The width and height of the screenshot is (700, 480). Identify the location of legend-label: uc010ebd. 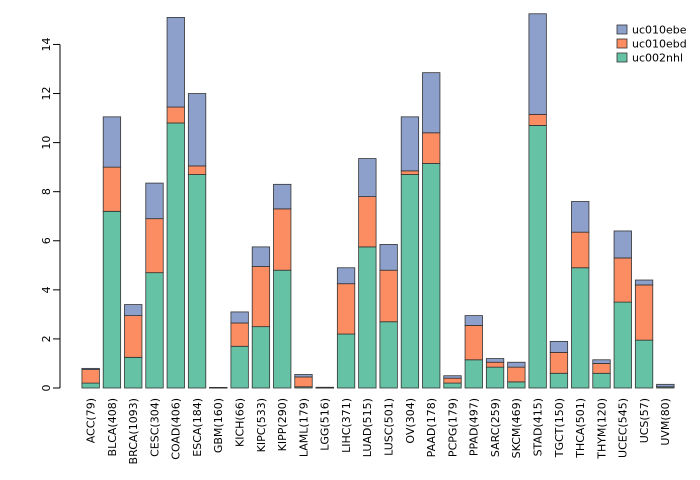
(659, 44).